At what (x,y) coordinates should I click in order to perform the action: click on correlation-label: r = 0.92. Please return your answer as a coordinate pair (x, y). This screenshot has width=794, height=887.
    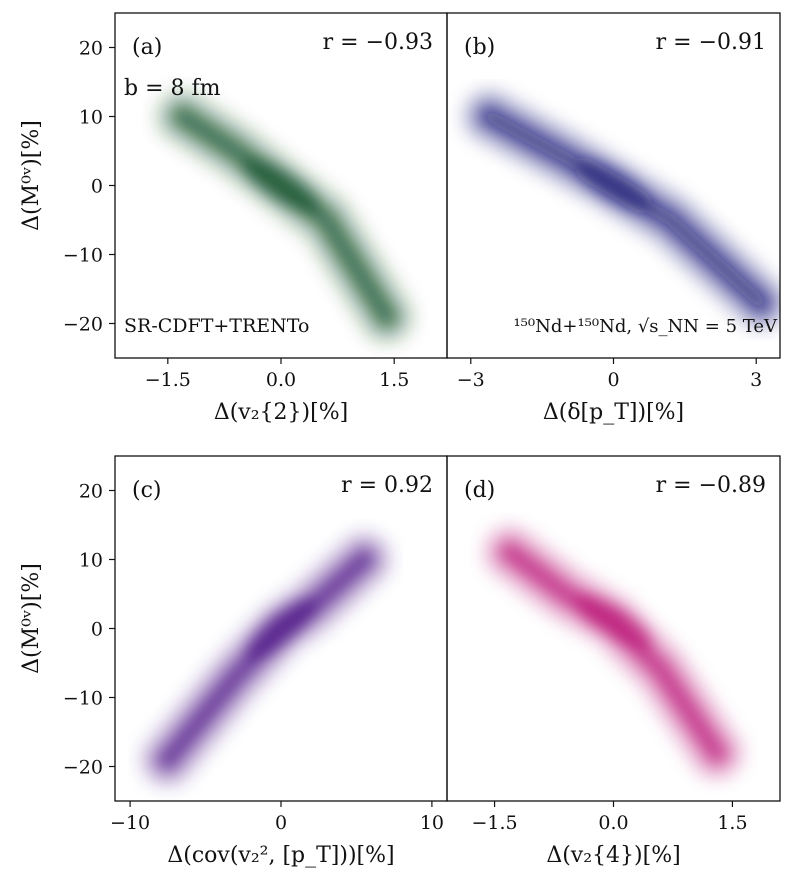
    Looking at the image, I should click on (387, 485).